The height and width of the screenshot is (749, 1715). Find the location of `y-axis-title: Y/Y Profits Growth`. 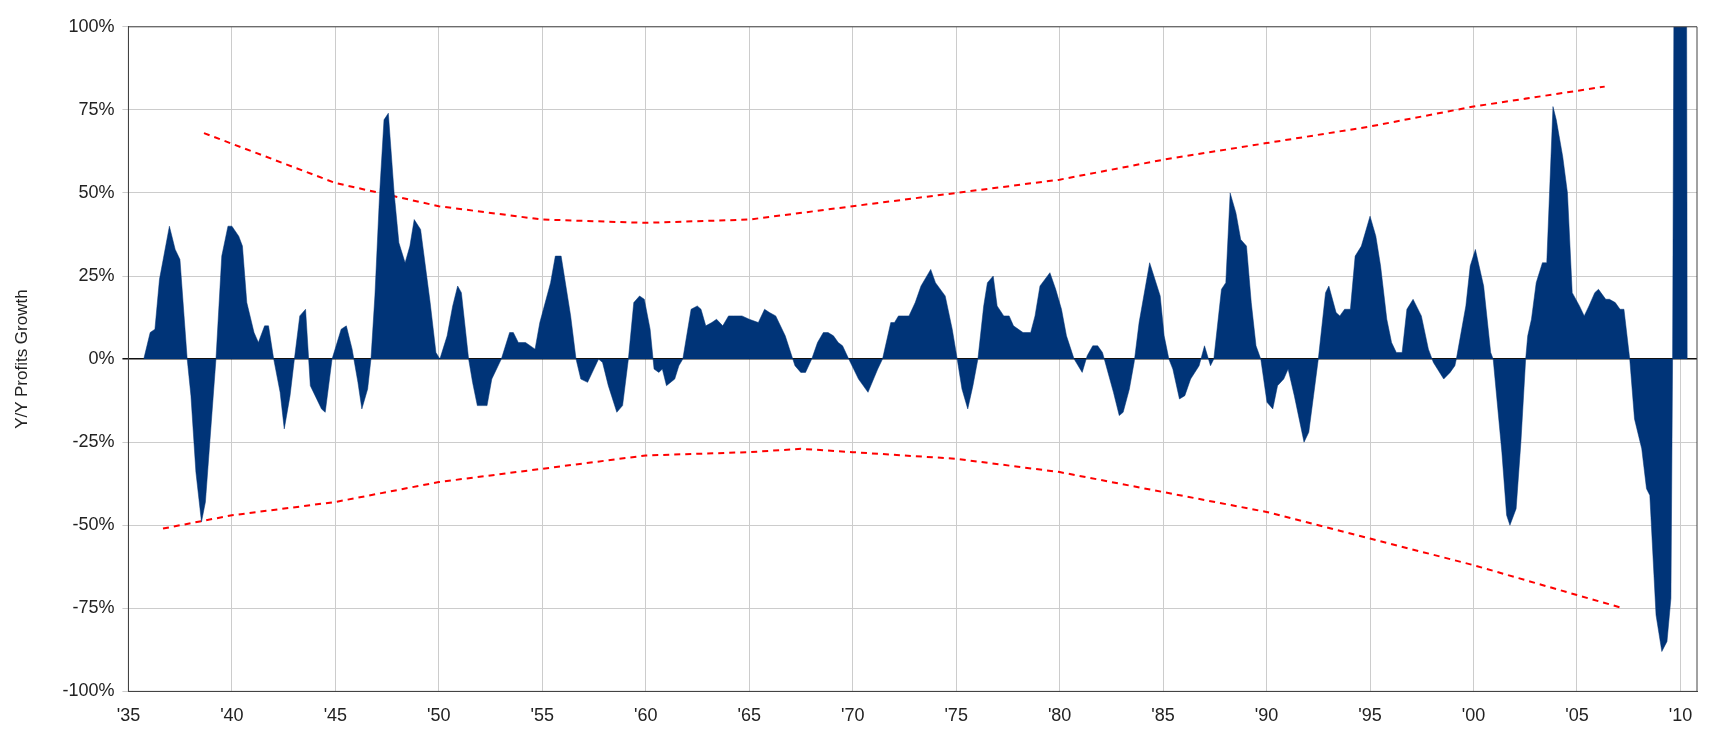

y-axis-title: Y/Y Profits Growth is located at coordinates (21, 359).